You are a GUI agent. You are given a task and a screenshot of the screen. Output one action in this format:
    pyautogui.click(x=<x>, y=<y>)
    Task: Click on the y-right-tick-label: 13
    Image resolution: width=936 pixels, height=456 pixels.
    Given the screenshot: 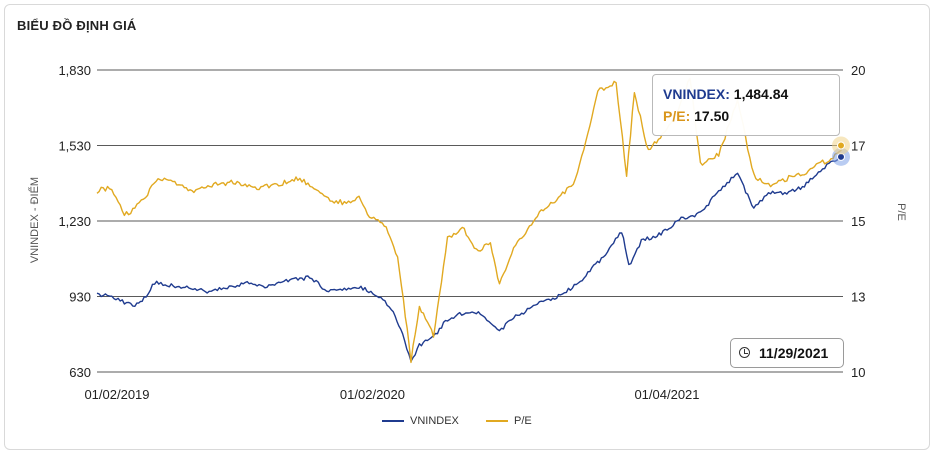 What is the action you would take?
    pyautogui.click(x=858, y=297)
    